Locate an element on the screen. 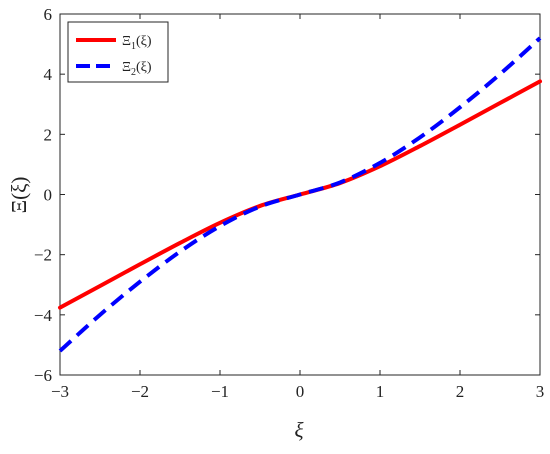 This screenshot has width=550, height=454. legend-label-1: Ξ1(ξ) is located at coordinates (137, 43).